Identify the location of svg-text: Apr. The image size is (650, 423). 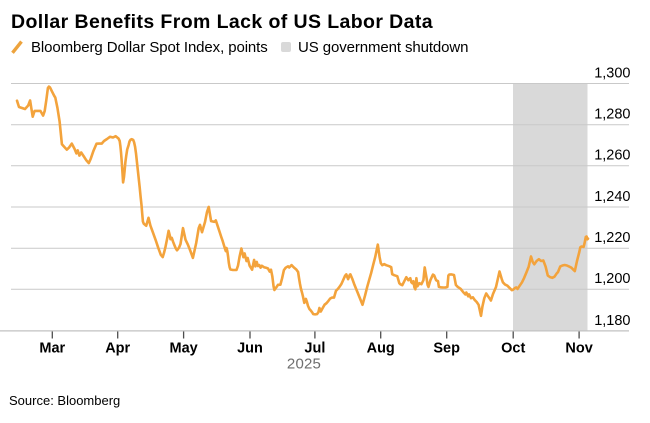
(117, 349).